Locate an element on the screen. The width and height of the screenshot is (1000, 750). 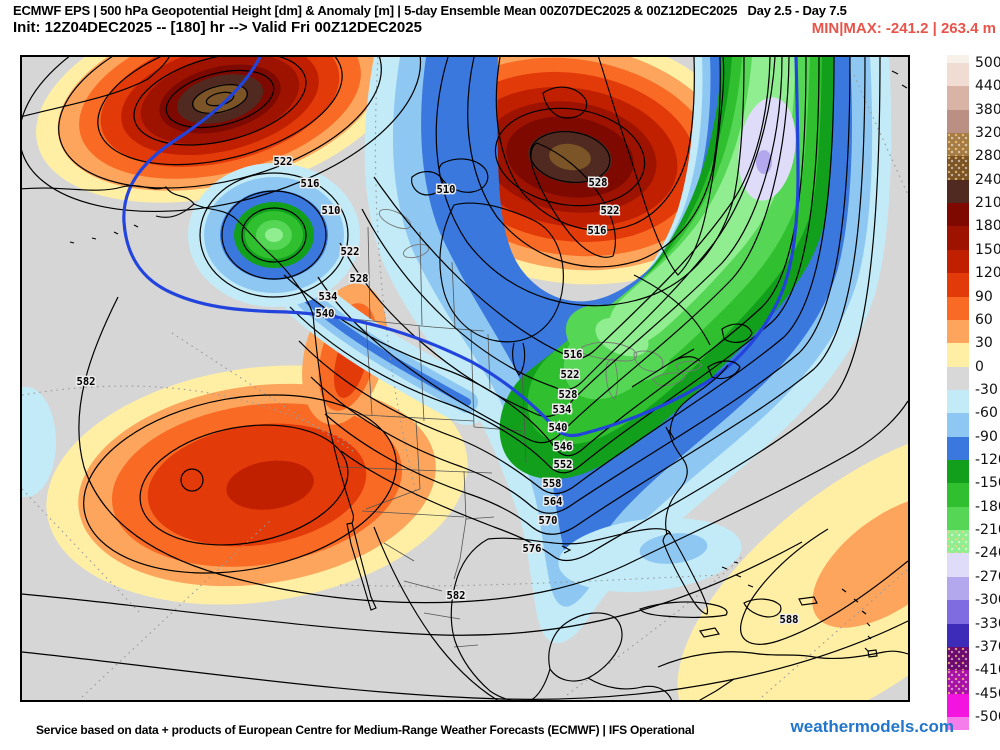
colorbar-label: -370 is located at coordinates (987, 646).